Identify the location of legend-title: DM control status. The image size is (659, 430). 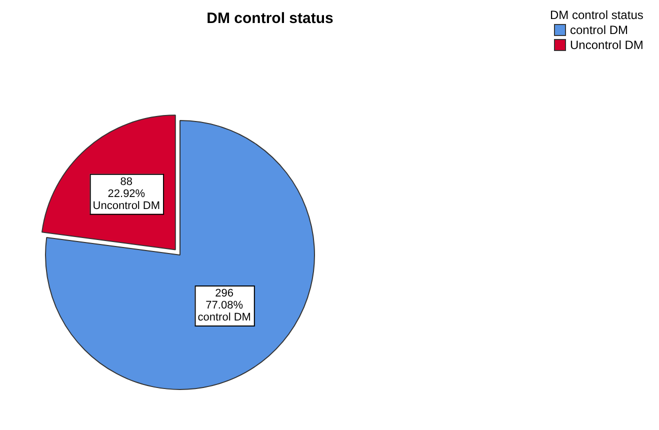
(597, 15).